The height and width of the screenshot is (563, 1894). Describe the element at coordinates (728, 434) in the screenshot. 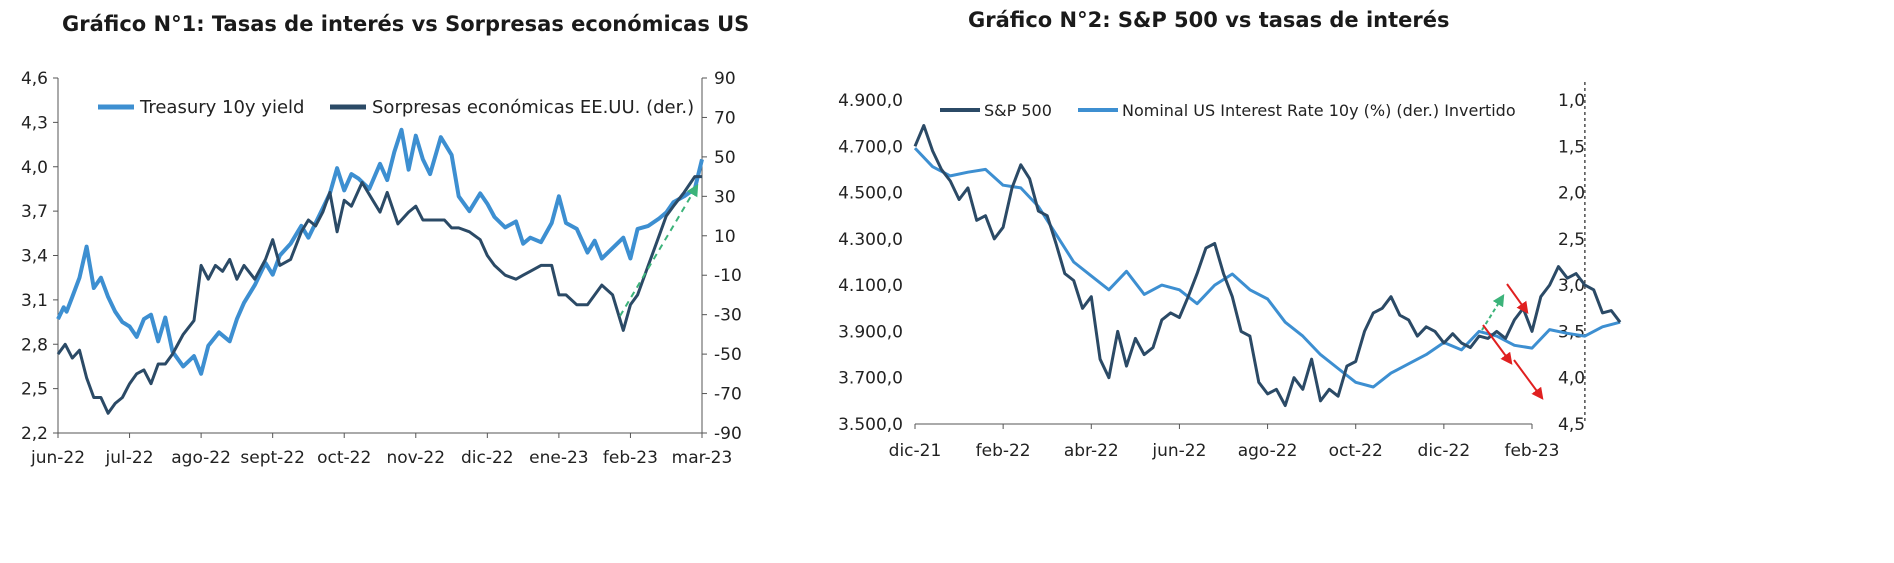

I see `chart-1-right-tick-label: -90` at that location.